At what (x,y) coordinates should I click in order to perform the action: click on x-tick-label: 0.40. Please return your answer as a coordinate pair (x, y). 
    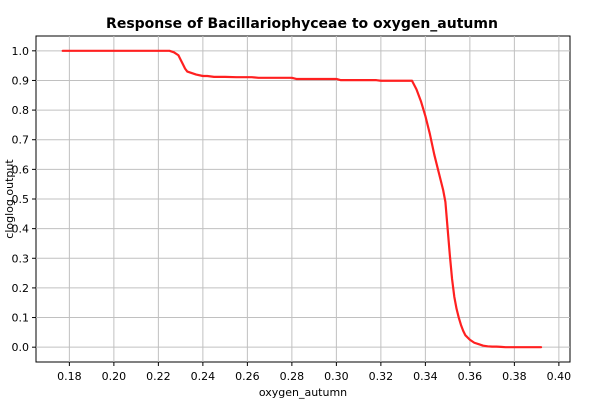
    Looking at the image, I should click on (559, 376).